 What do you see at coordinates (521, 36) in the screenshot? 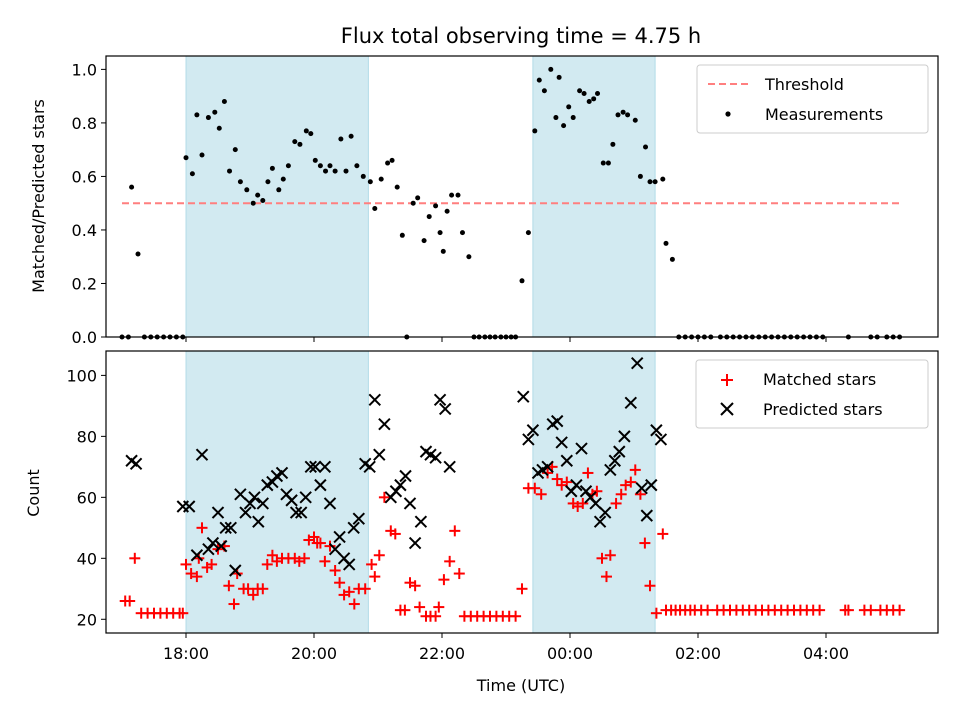
I see `chart-title: Flux total observing time = 4.75 h` at bounding box center [521, 36].